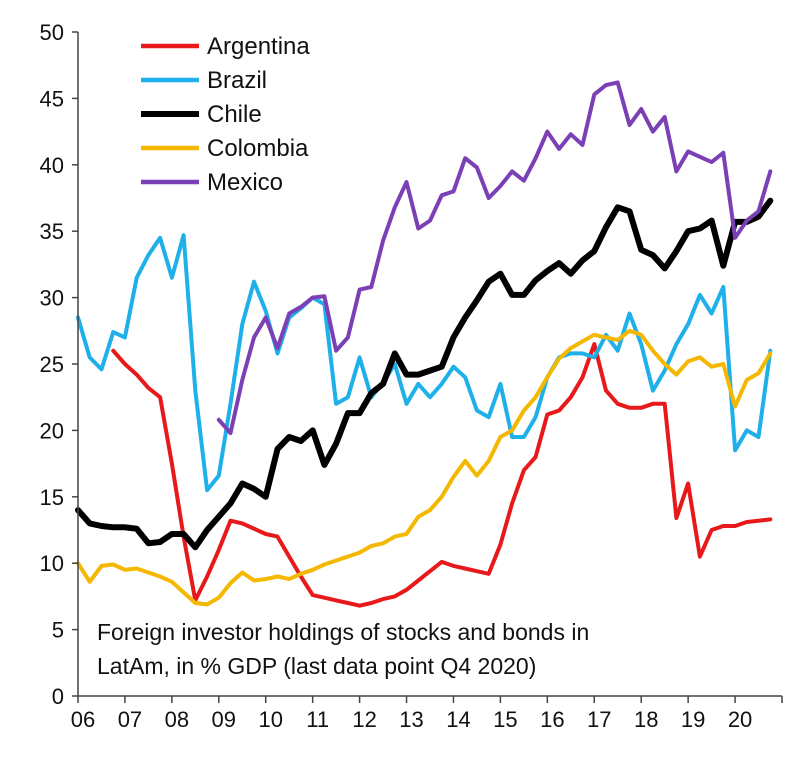  I want to click on x-tick-label: 11, so click(317, 719).